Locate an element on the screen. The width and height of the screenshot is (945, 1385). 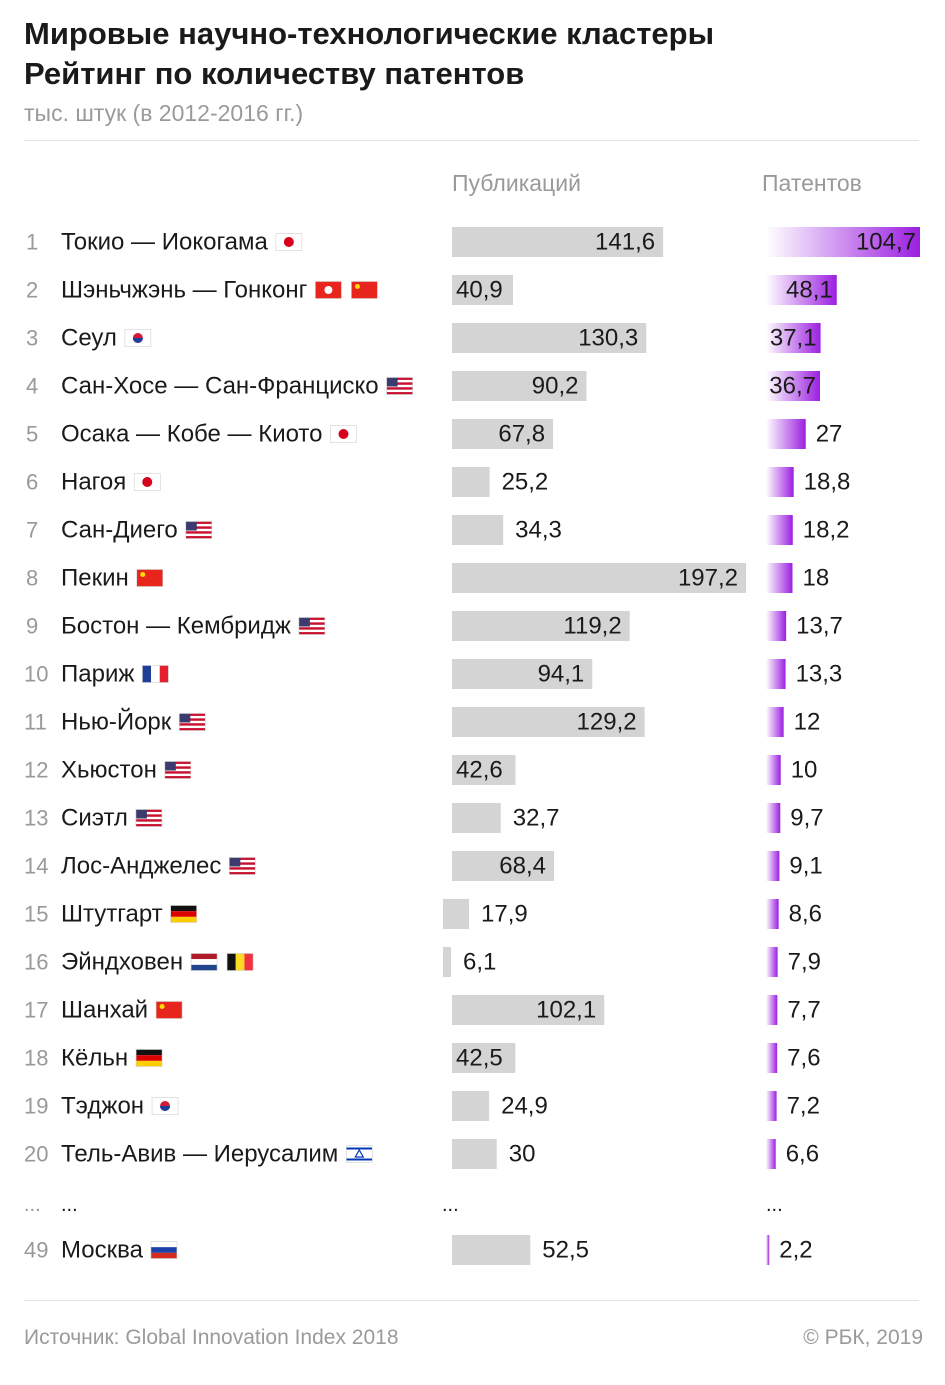
cluster-name: Тель-Авив — Иерусалим is located at coordinates (199, 1154).